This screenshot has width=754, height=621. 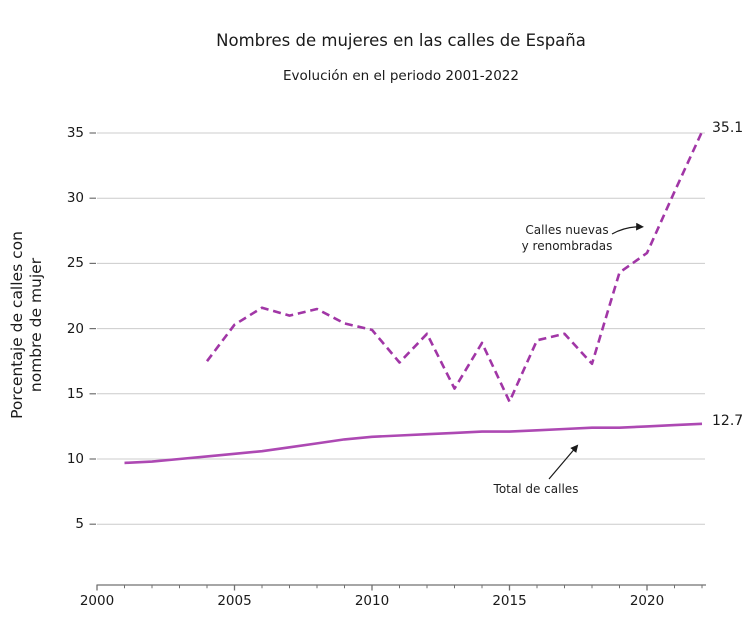 I want to click on chart-subtitle: Evolución en el periodo 2001-2022, so click(x=400, y=76).